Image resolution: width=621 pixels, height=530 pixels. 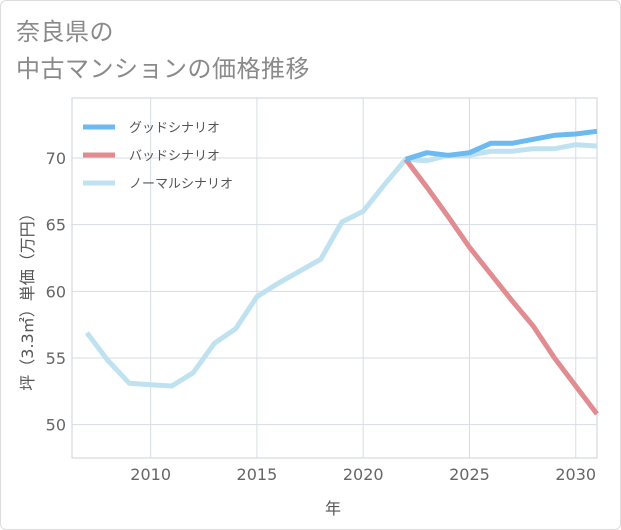 I want to click on x-tick-label: 2010, so click(x=150, y=474).